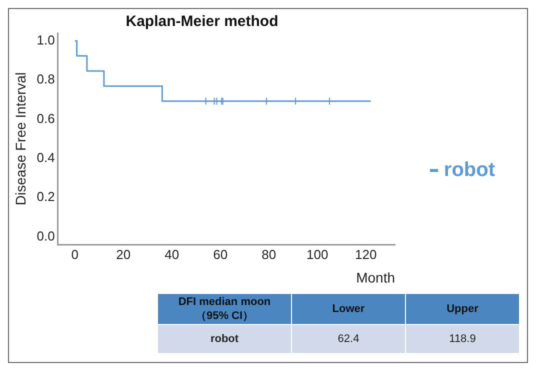 This screenshot has height=373, width=538. Describe the element at coordinates (220, 254) in the screenshot. I see `x-tick-label: 60` at that location.